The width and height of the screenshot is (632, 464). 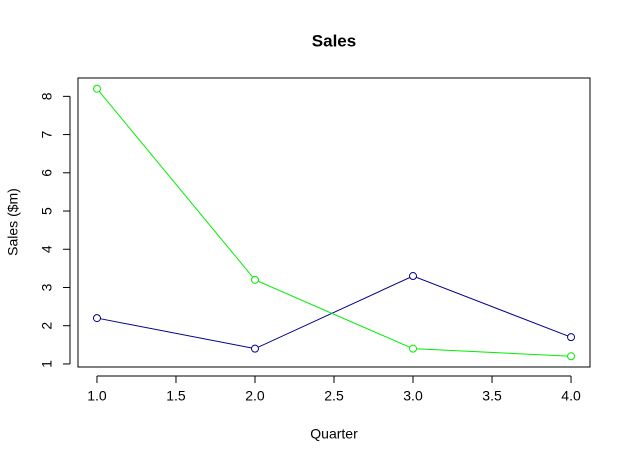 What do you see at coordinates (97, 396) in the screenshot?
I see `x-tick-label: 1.0` at bounding box center [97, 396].